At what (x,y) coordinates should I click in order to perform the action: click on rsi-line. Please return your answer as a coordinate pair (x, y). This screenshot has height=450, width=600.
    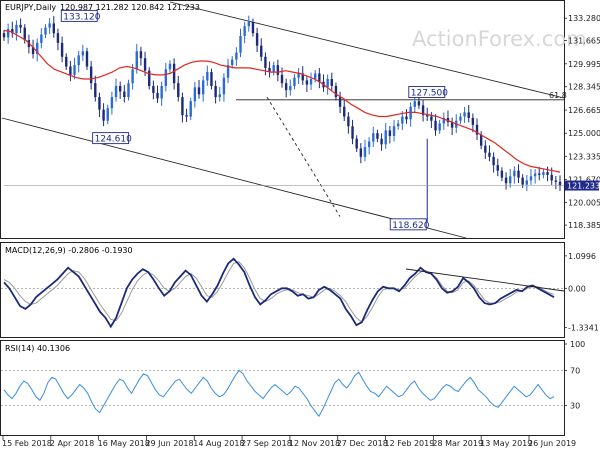
    Looking at the image, I should click on (279, 393).